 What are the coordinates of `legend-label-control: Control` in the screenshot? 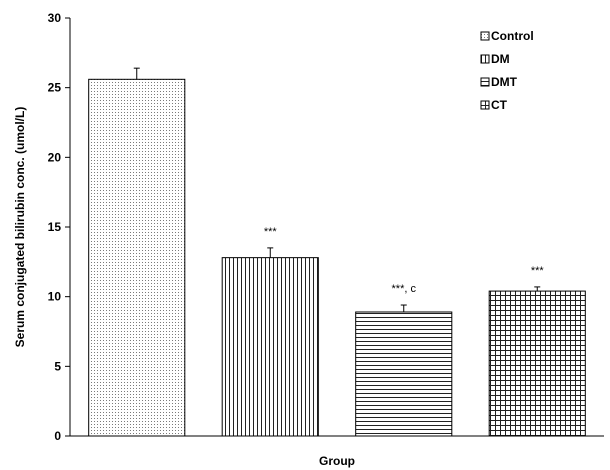 It's located at (512, 36).